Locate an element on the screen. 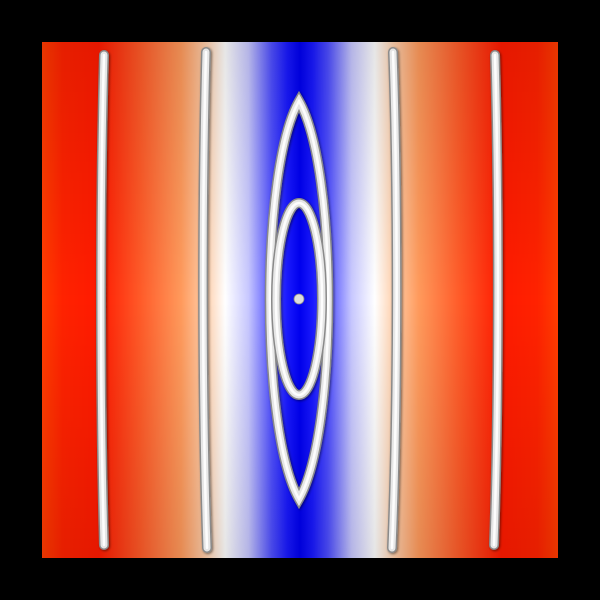  contour-line-lens-highlight is located at coordinates (299, 300).